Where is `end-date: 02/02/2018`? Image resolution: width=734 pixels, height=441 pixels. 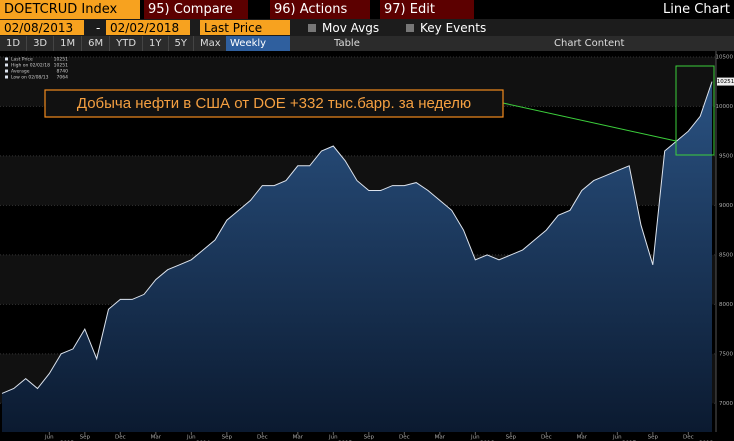 end-date: 02/02/2018 is located at coordinates (148, 27).